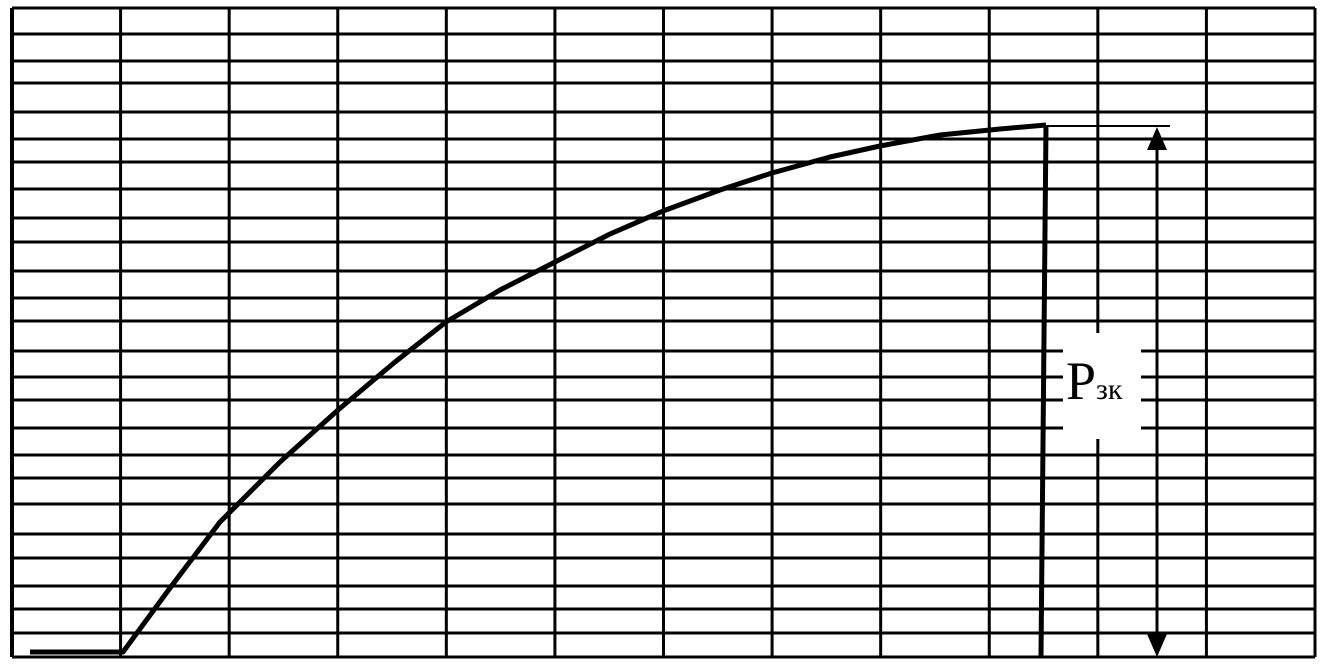 This screenshot has height=665, width=1325. What do you see at coordinates (1043, 390) in the screenshot?
I see `drop-line` at bounding box center [1043, 390].